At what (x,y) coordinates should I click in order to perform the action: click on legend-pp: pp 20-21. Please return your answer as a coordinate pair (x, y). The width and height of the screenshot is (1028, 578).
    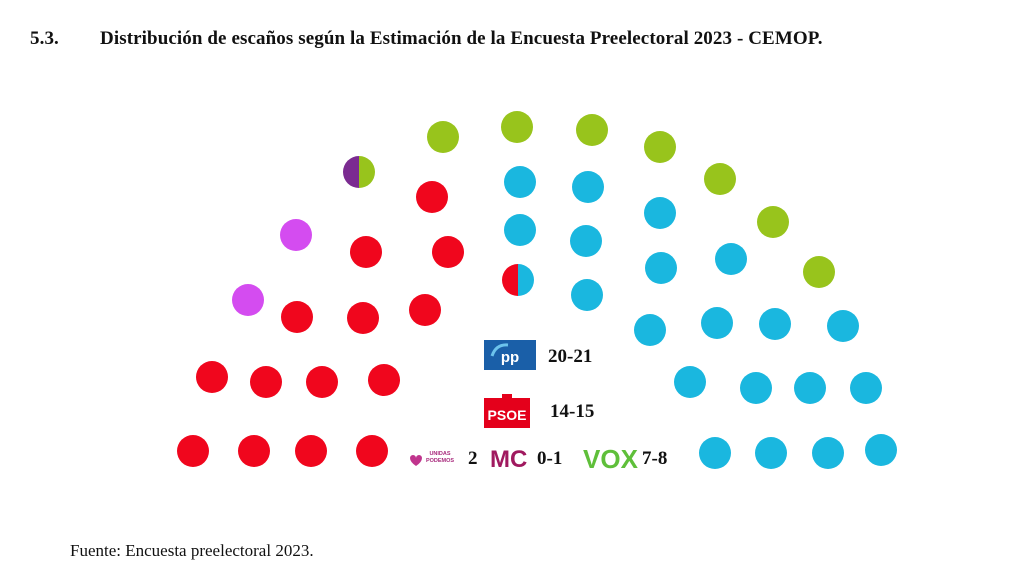
    Looking at the image, I should click on (538, 355).